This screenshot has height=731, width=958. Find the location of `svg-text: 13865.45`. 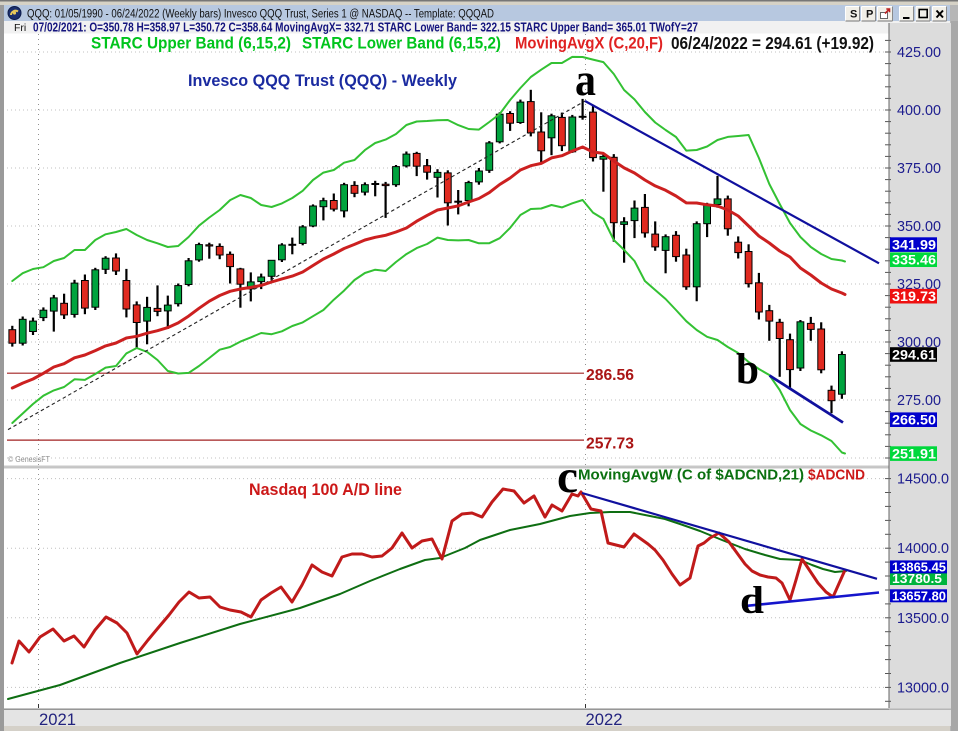

svg-text: 13865.45 is located at coordinates (919, 566).